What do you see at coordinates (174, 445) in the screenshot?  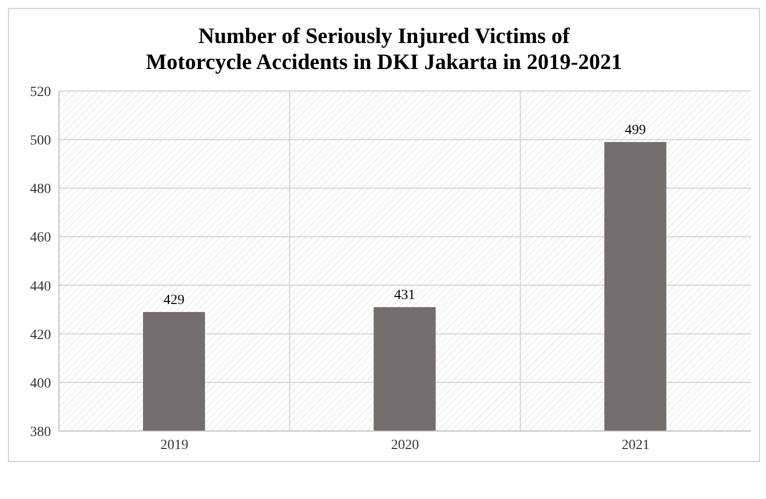 I see `x-tick-label: 2019` at bounding box center [174, 445].